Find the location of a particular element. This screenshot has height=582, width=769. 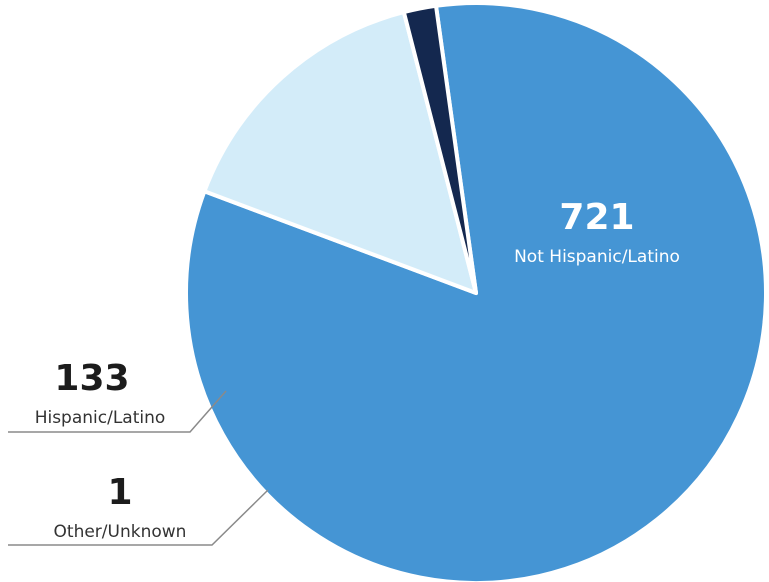

value-label-hispanic: 133 is located at coordinates (91, 378).